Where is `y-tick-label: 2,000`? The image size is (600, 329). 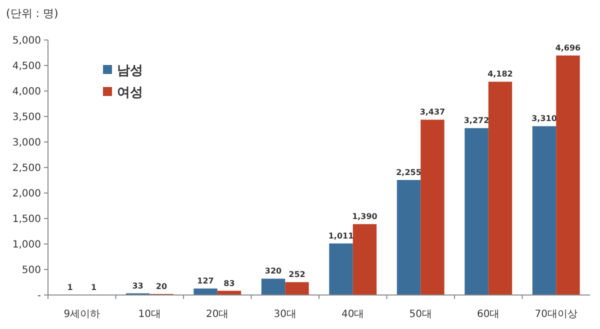 y-tick-label: 2,000 is located at coordinates (26, 194).